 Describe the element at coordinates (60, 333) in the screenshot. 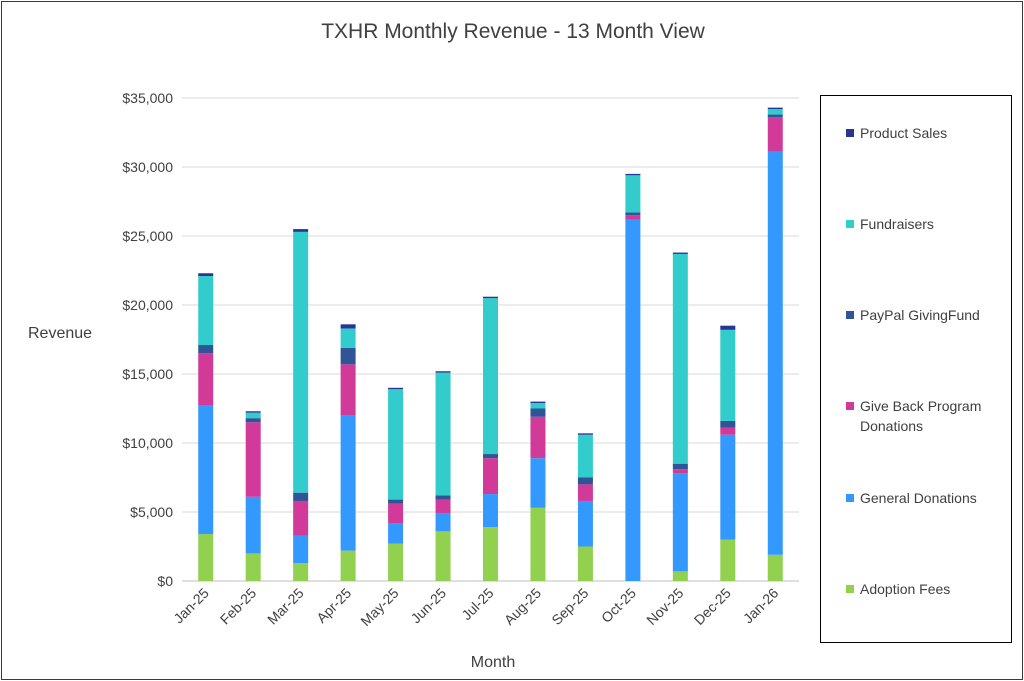

I see `y-axis-label: Revenue` at that location.